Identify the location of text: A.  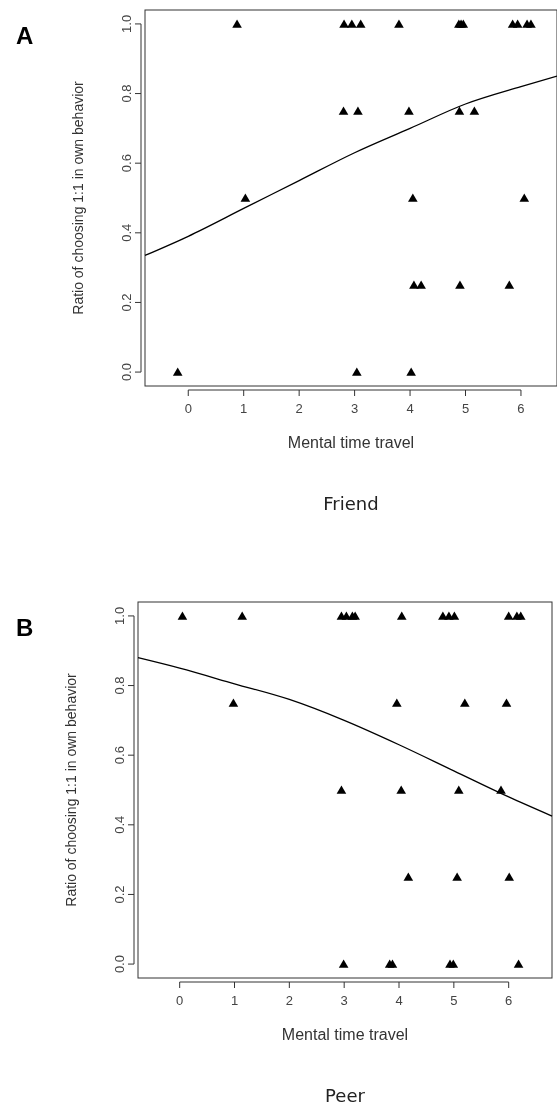
(25, 35).